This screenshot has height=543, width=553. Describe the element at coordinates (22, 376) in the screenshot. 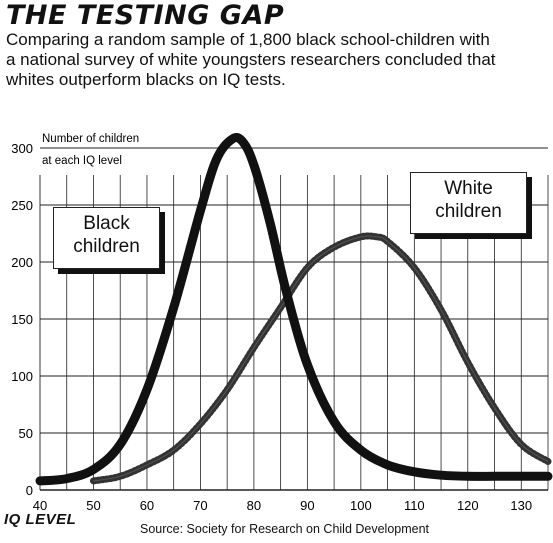

I see `y-tick-label: 100` at that location.